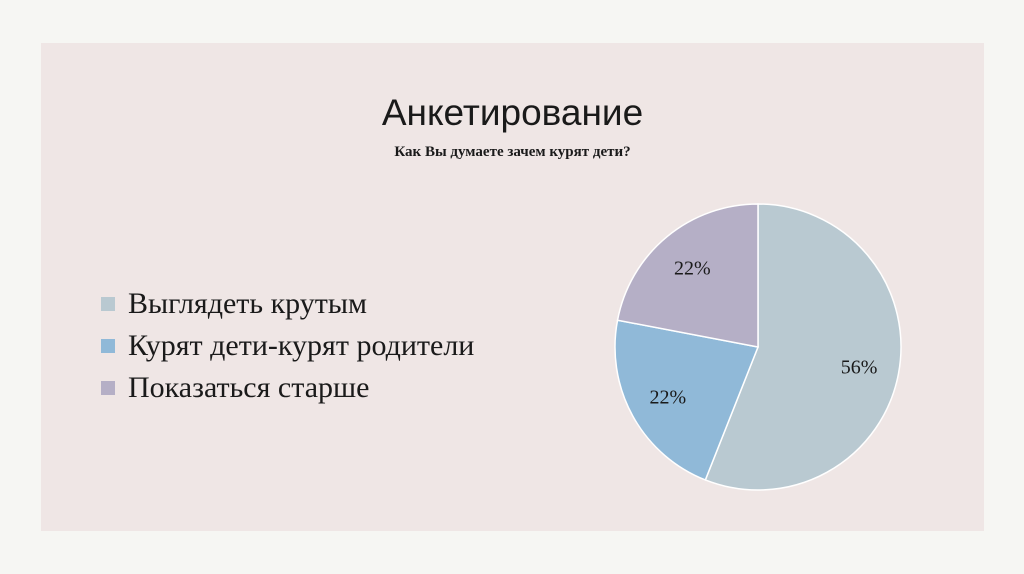 The width and height of the screenshot is (1024, 574). Describe the element at coordinates (667, 398) in the screenshot. I see `data-label-1: 22%` at that location.